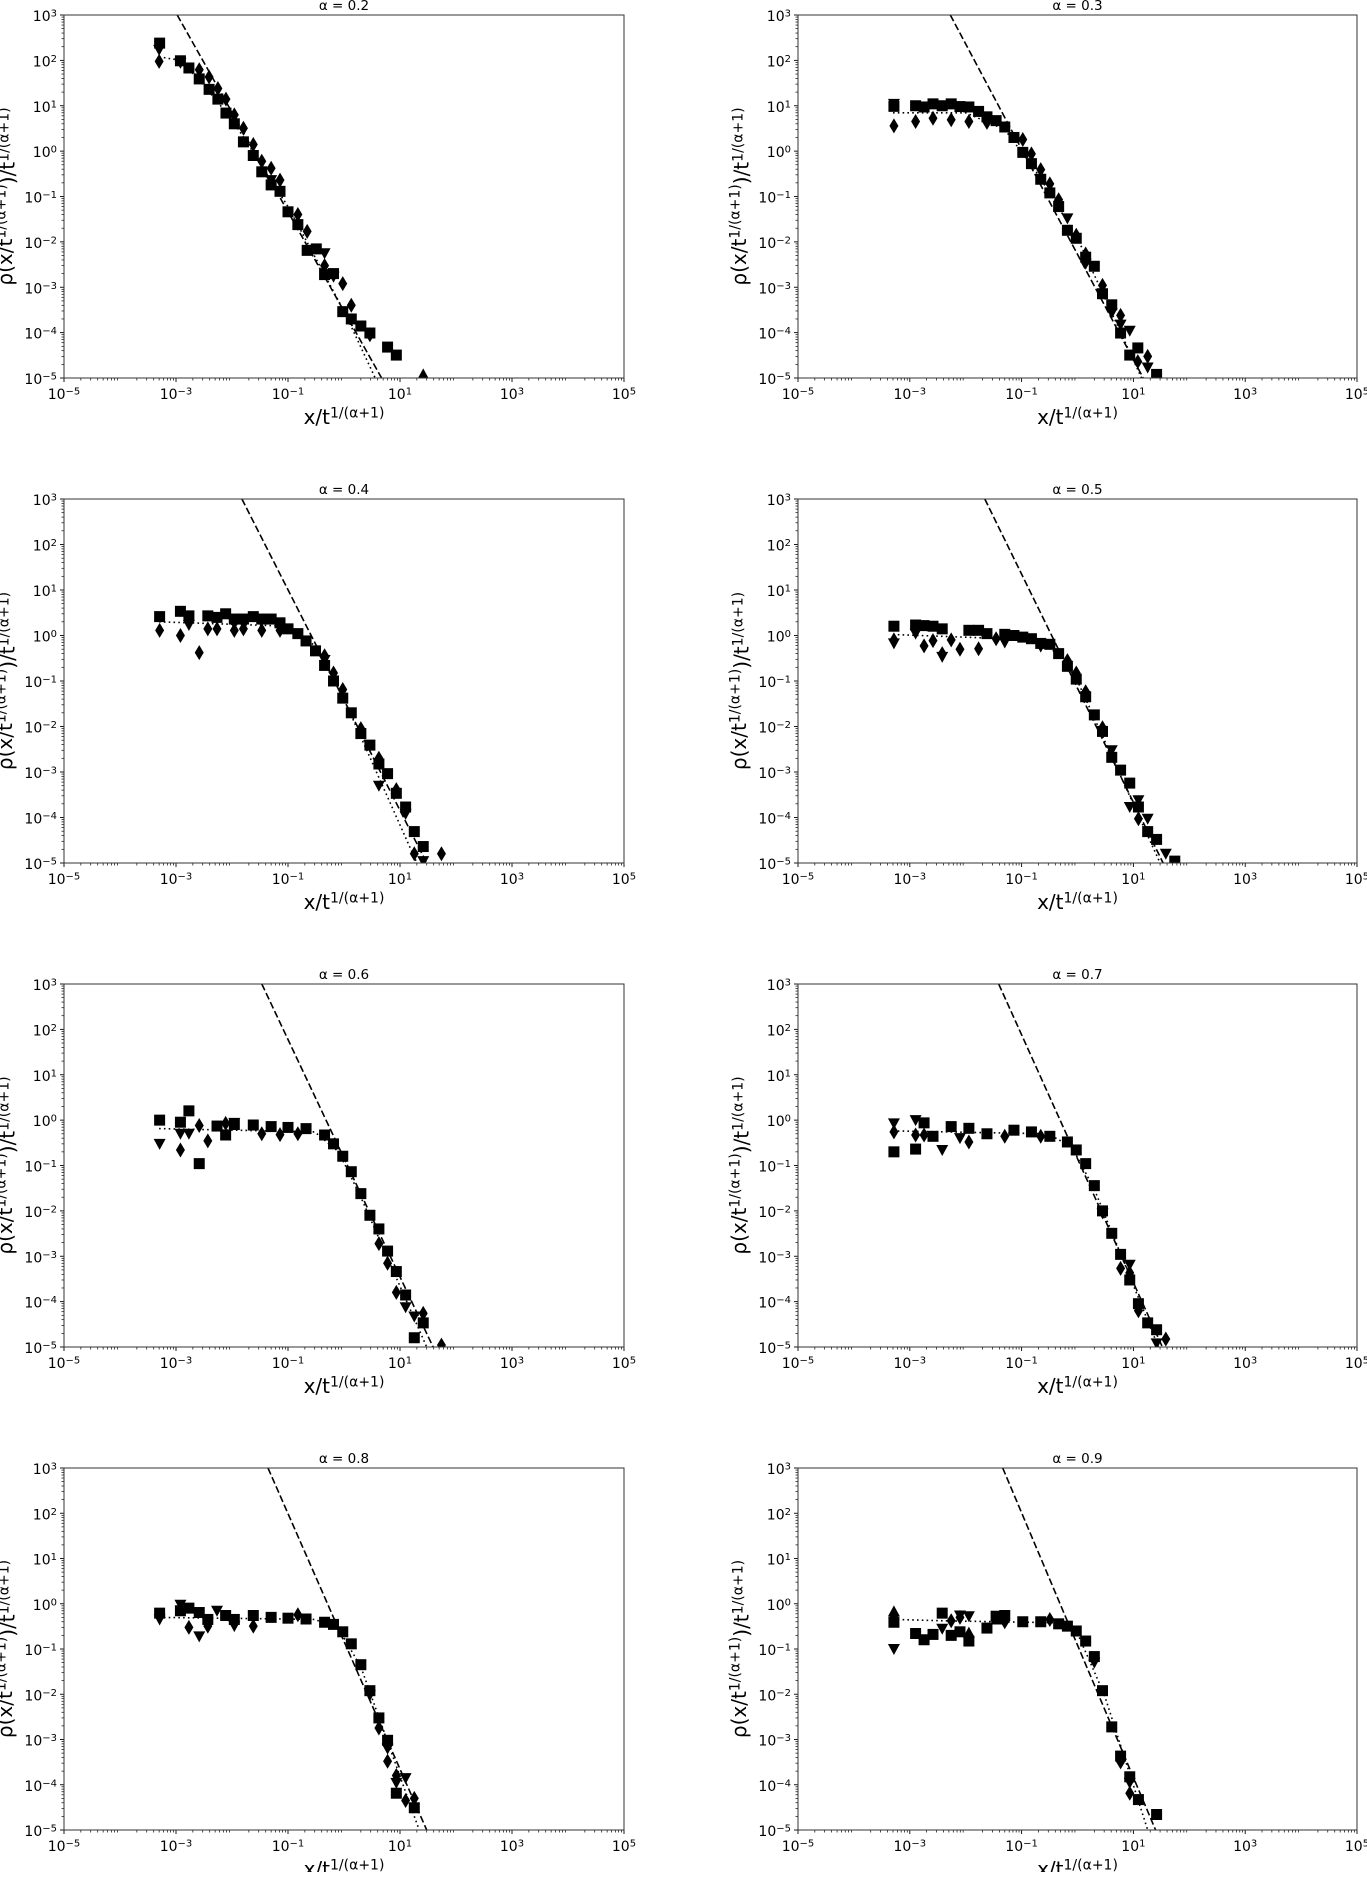 The width and height of the screenshot is (1367, 1877). What do you see at coordinates (54, 59) in the screenshot?
I see `superscript: 2` at bounding box center [54, 59].